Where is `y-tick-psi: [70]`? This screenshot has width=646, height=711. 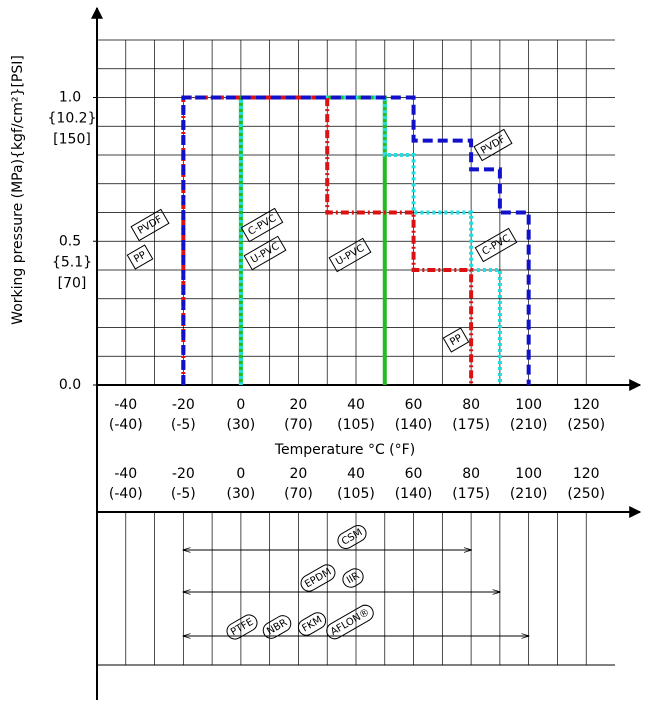
y-tick-psi: [70] is located at coordinates (72, 283).